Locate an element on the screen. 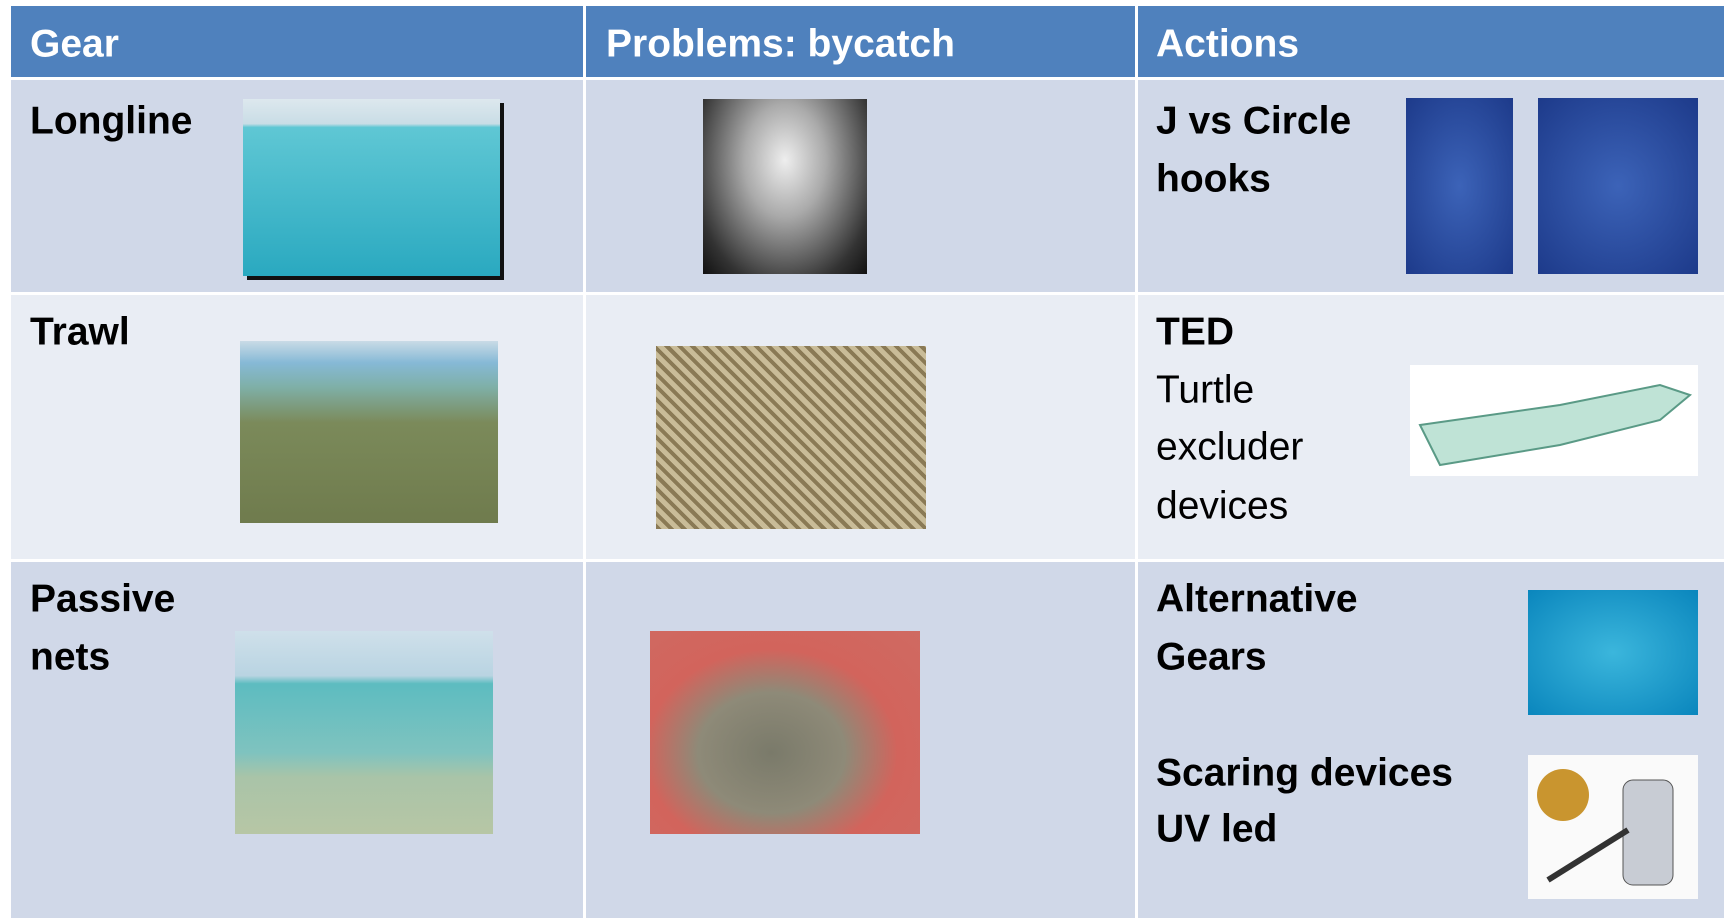 Image resolution: width=1724 pixels, height=918 pixels. gear-label: Trawl is located at coordinates (80, 332).